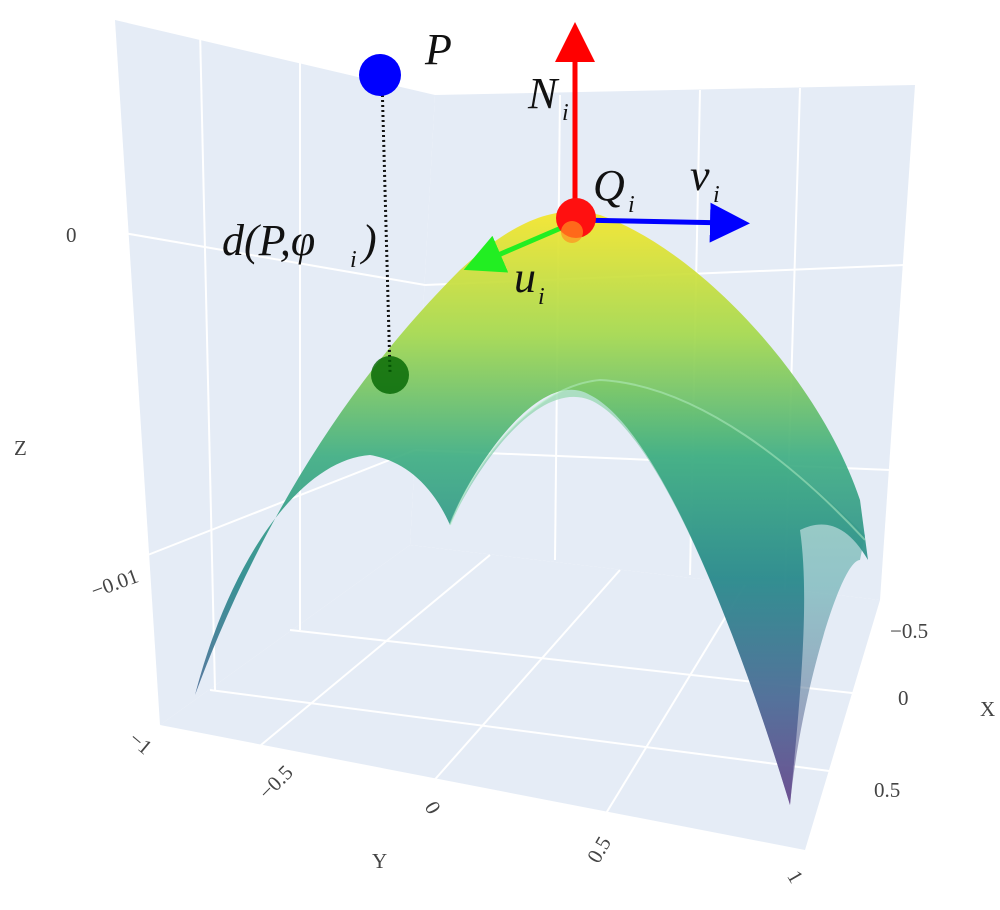 This screenshot has height=910, width=1000. I want to click on y-tick-label: 1, so click(795, 876).